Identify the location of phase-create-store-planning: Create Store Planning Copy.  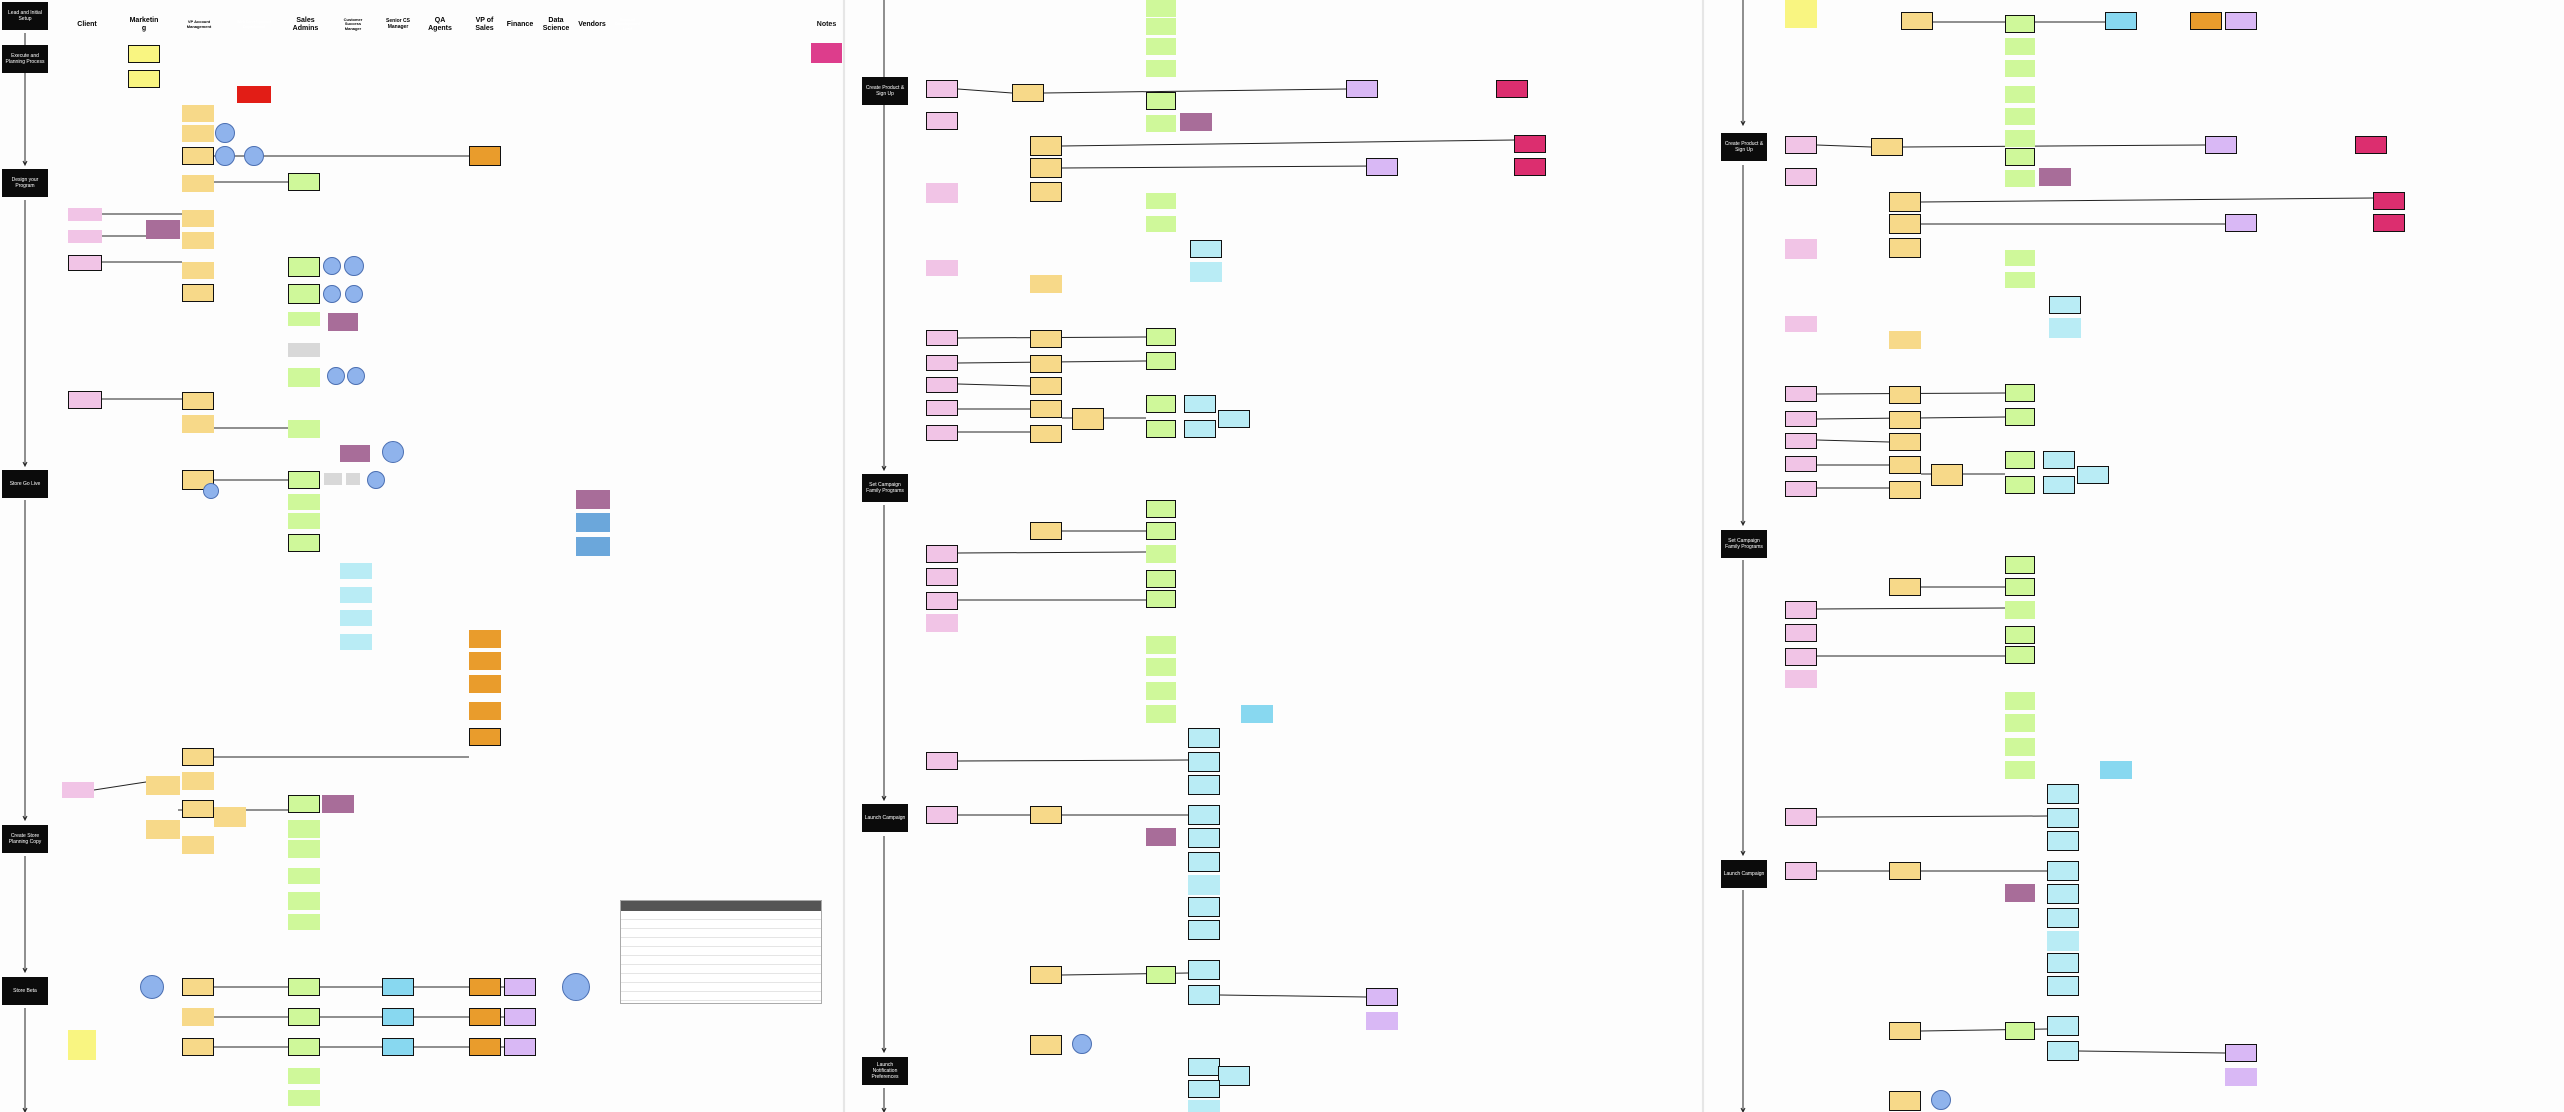
(25, 839).